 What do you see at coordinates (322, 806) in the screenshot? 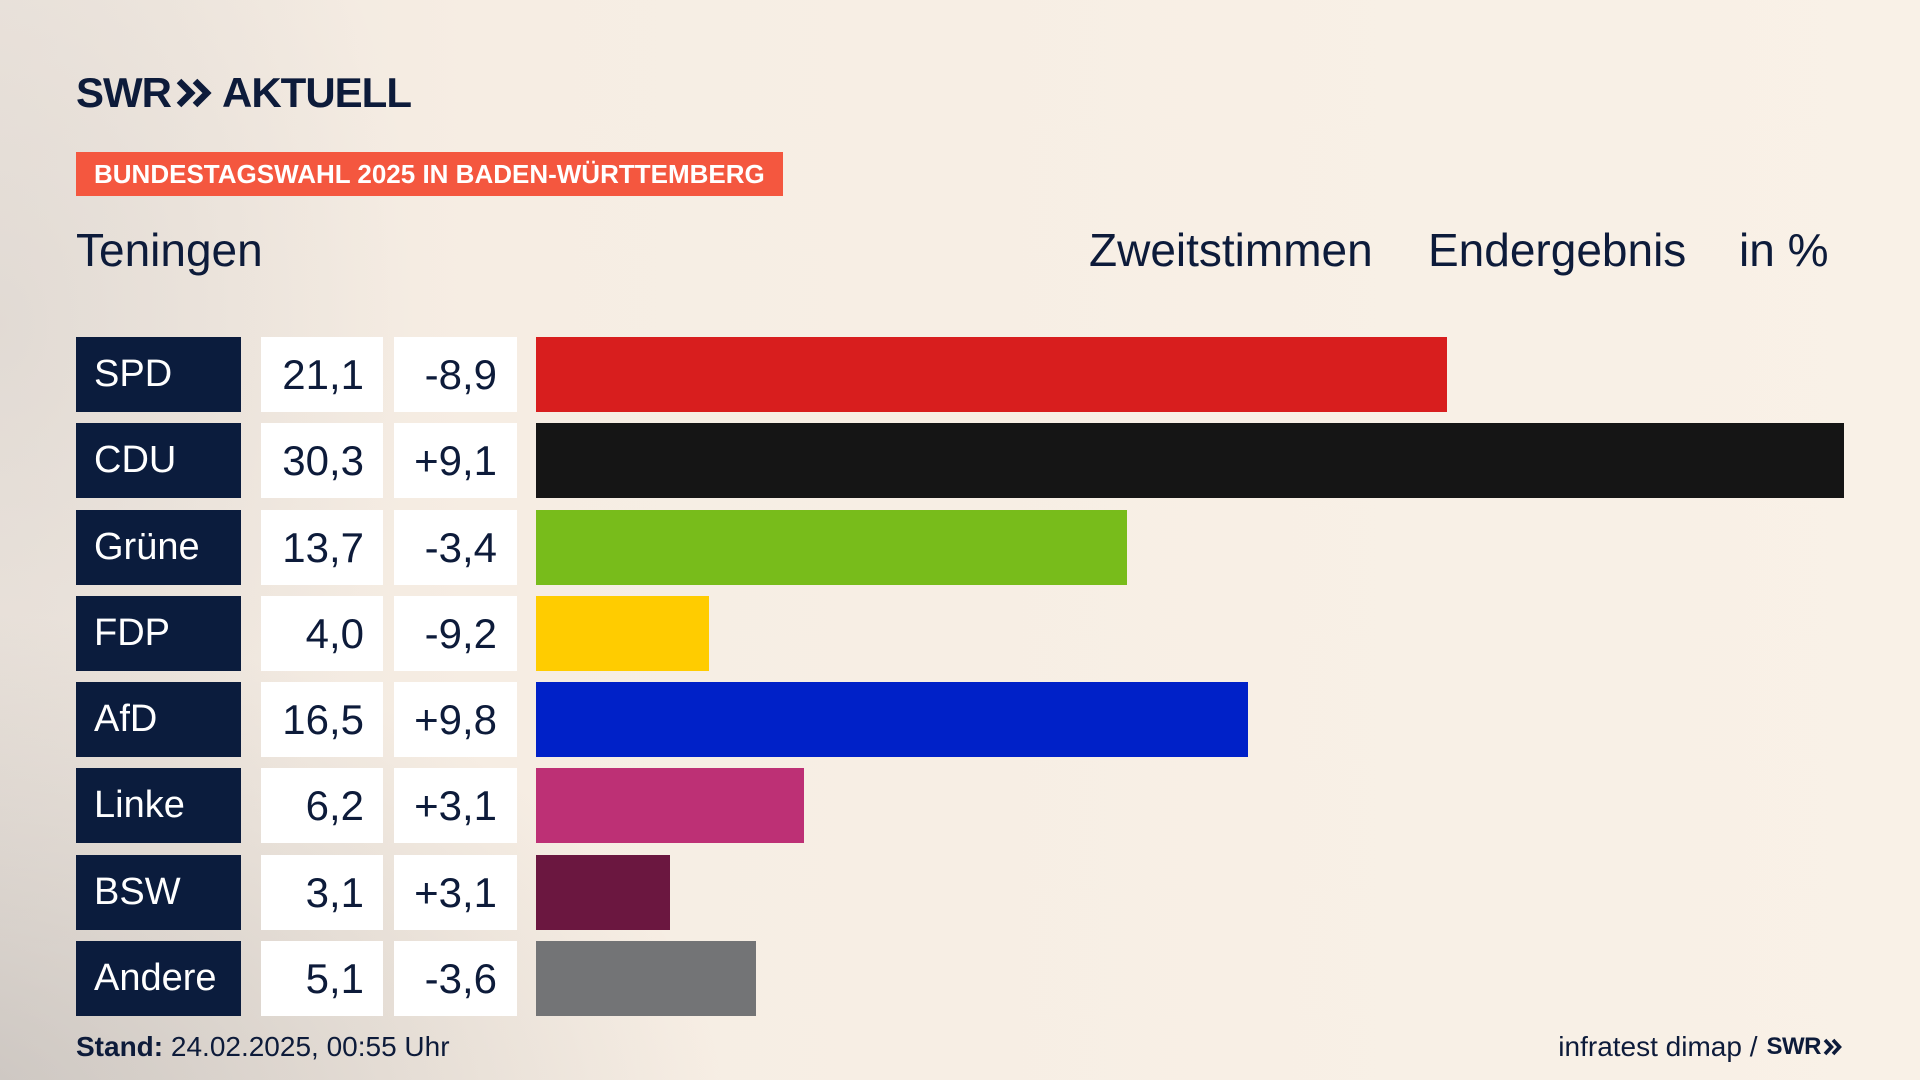
I see `value-label-linke: 6,2` at bounding box center [322, 806].